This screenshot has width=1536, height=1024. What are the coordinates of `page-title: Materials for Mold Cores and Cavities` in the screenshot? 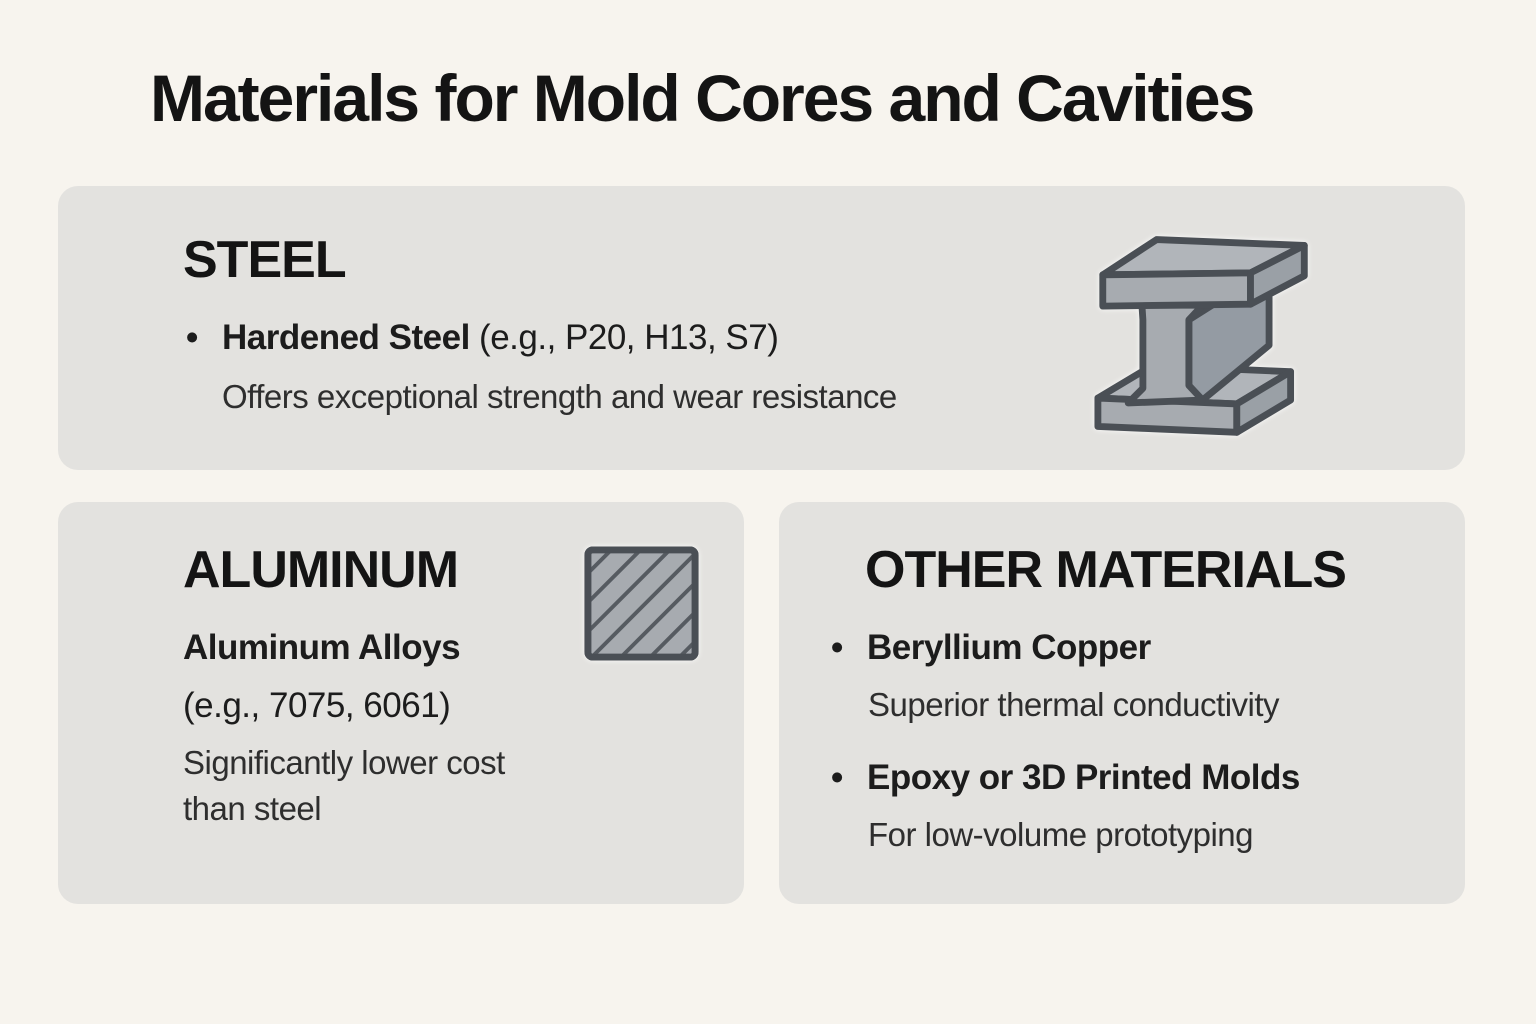 It's located at (702, 98).